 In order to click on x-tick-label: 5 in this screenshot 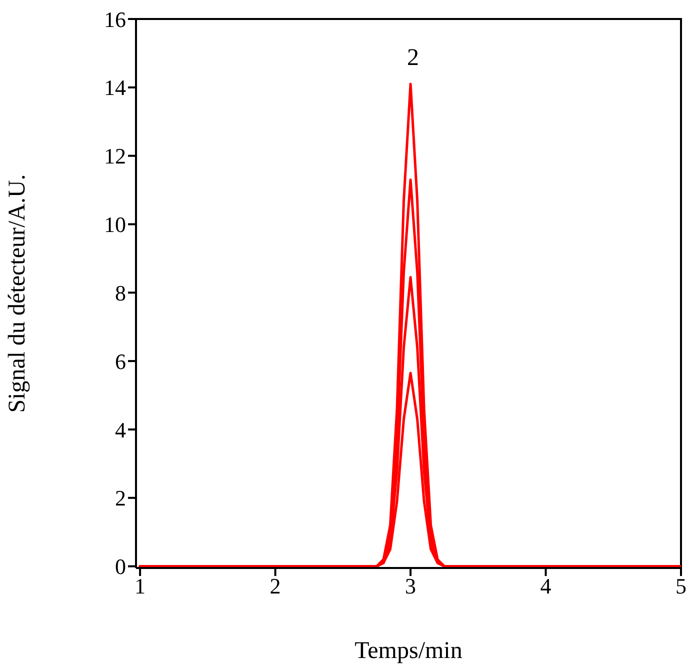, I will do `click(681, 586)`.